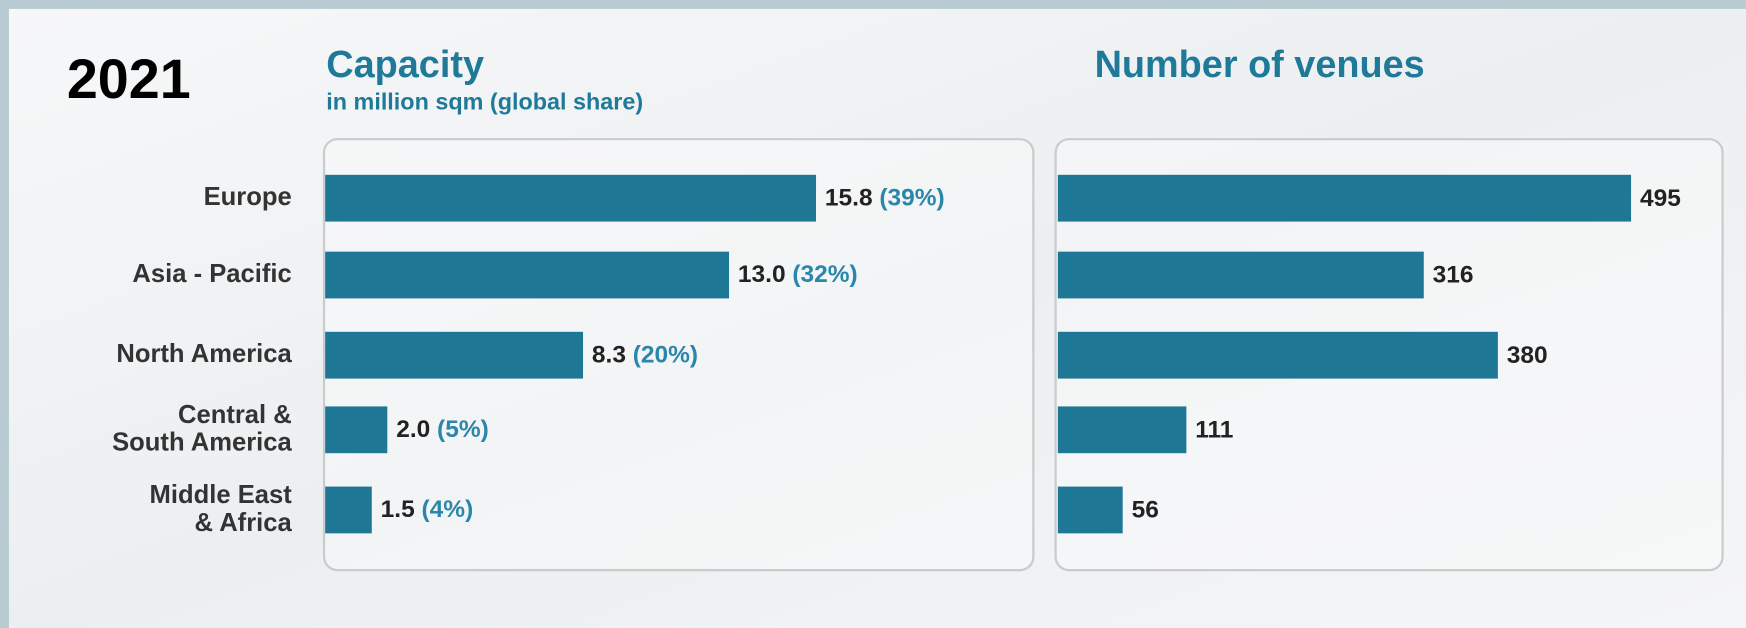 This screenshot has height=628, width=1746. What do you see at coordinates (909, 198) in the screenshot?
I see `share-label: (39%)` at bounding box center [909, 198].